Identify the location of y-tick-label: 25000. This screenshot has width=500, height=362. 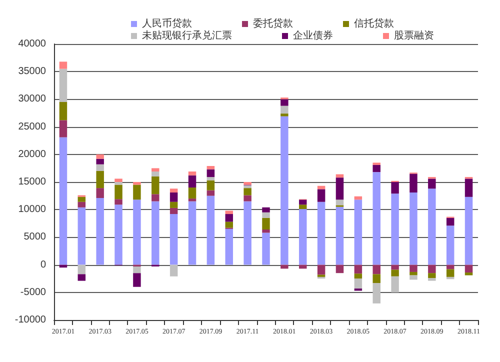
(32, 126).